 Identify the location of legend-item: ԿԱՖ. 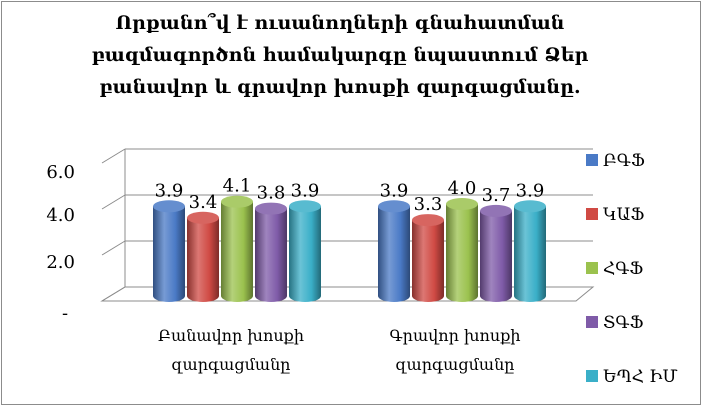
(615, 215).